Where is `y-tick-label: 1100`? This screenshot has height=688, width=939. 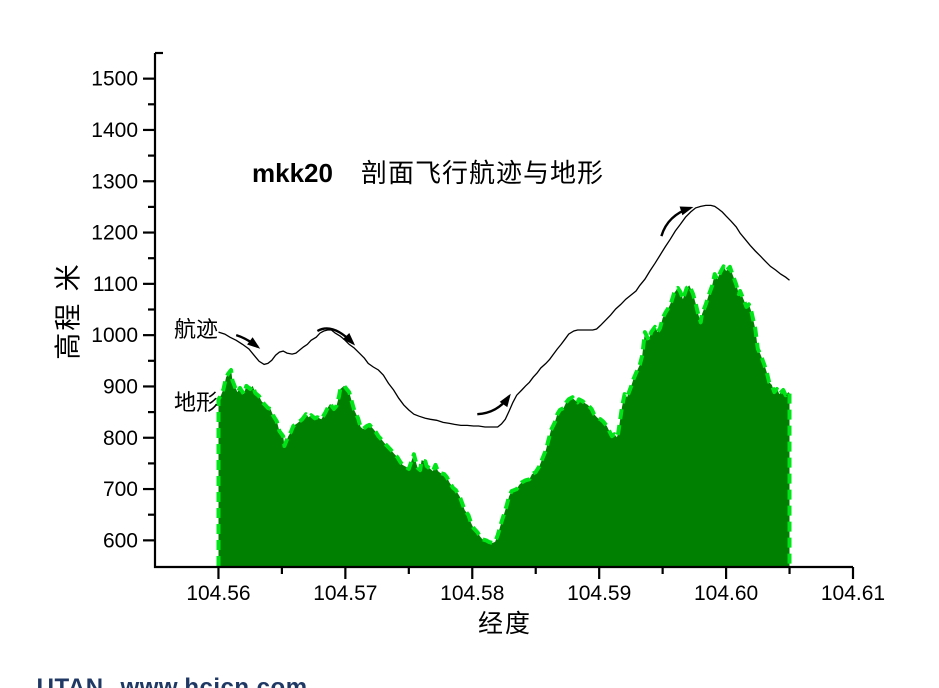
y-tick-label: 1100 is located at coordinates (115, 284).